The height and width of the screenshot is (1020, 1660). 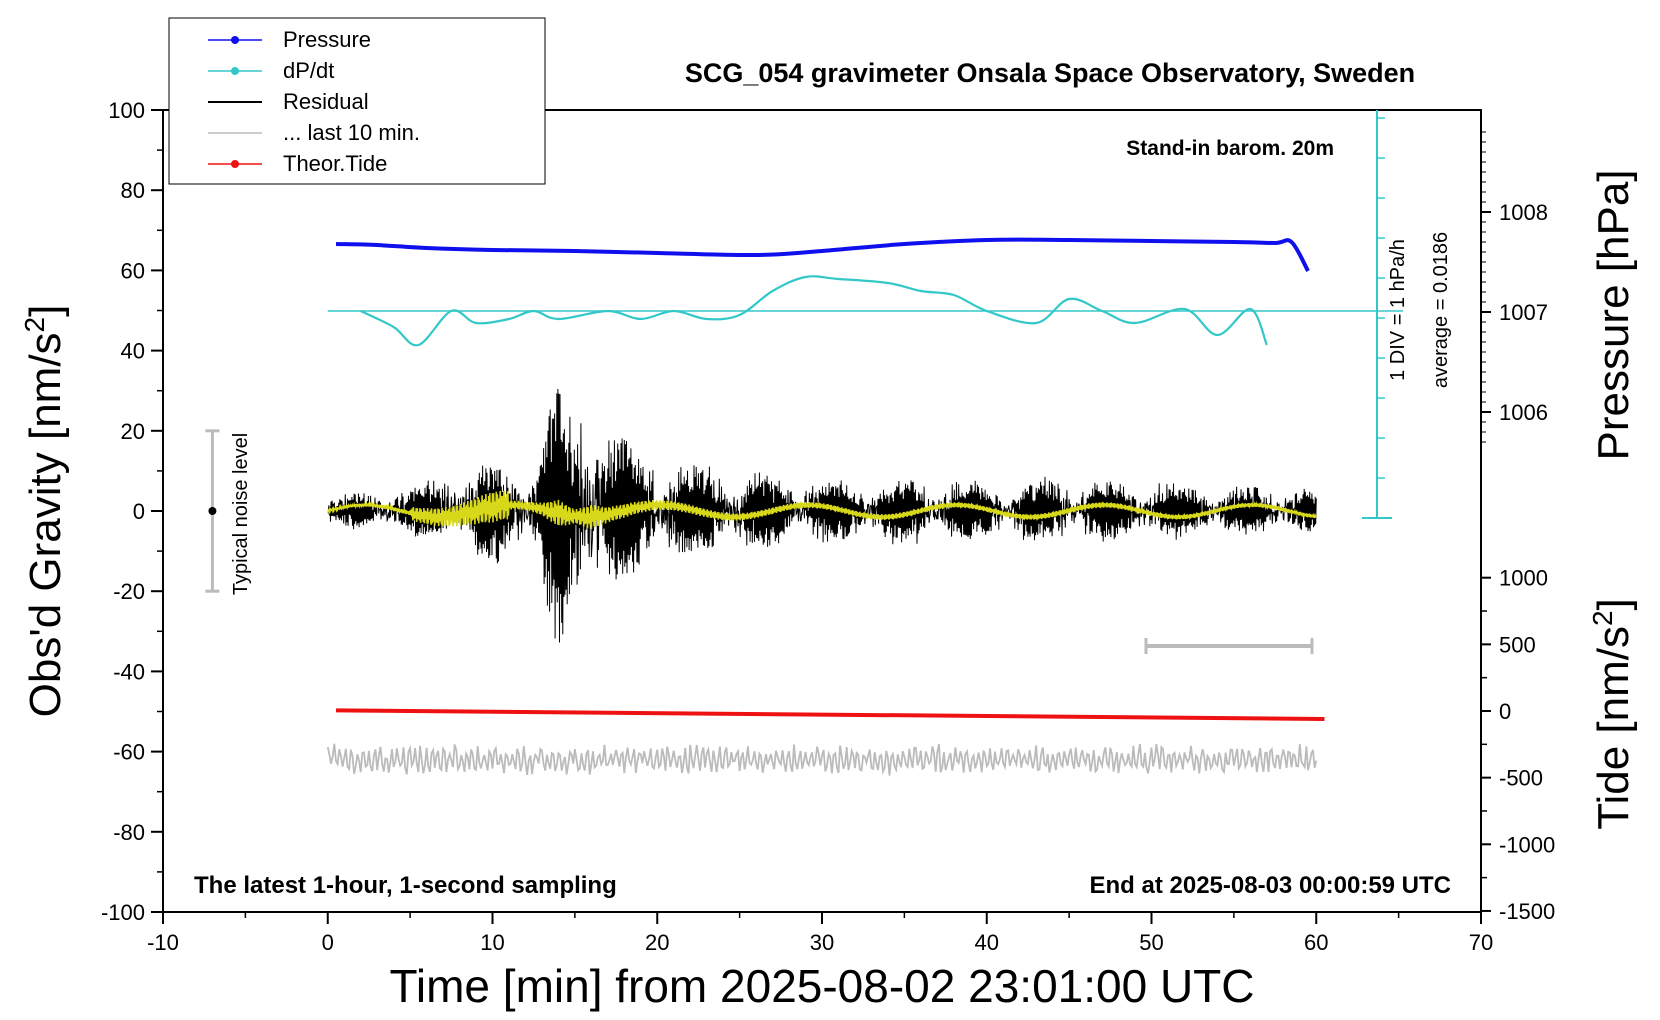 I want to click on y-axis-label: Obs'd Gravity [nm/s2], so click(x=44, y=511).